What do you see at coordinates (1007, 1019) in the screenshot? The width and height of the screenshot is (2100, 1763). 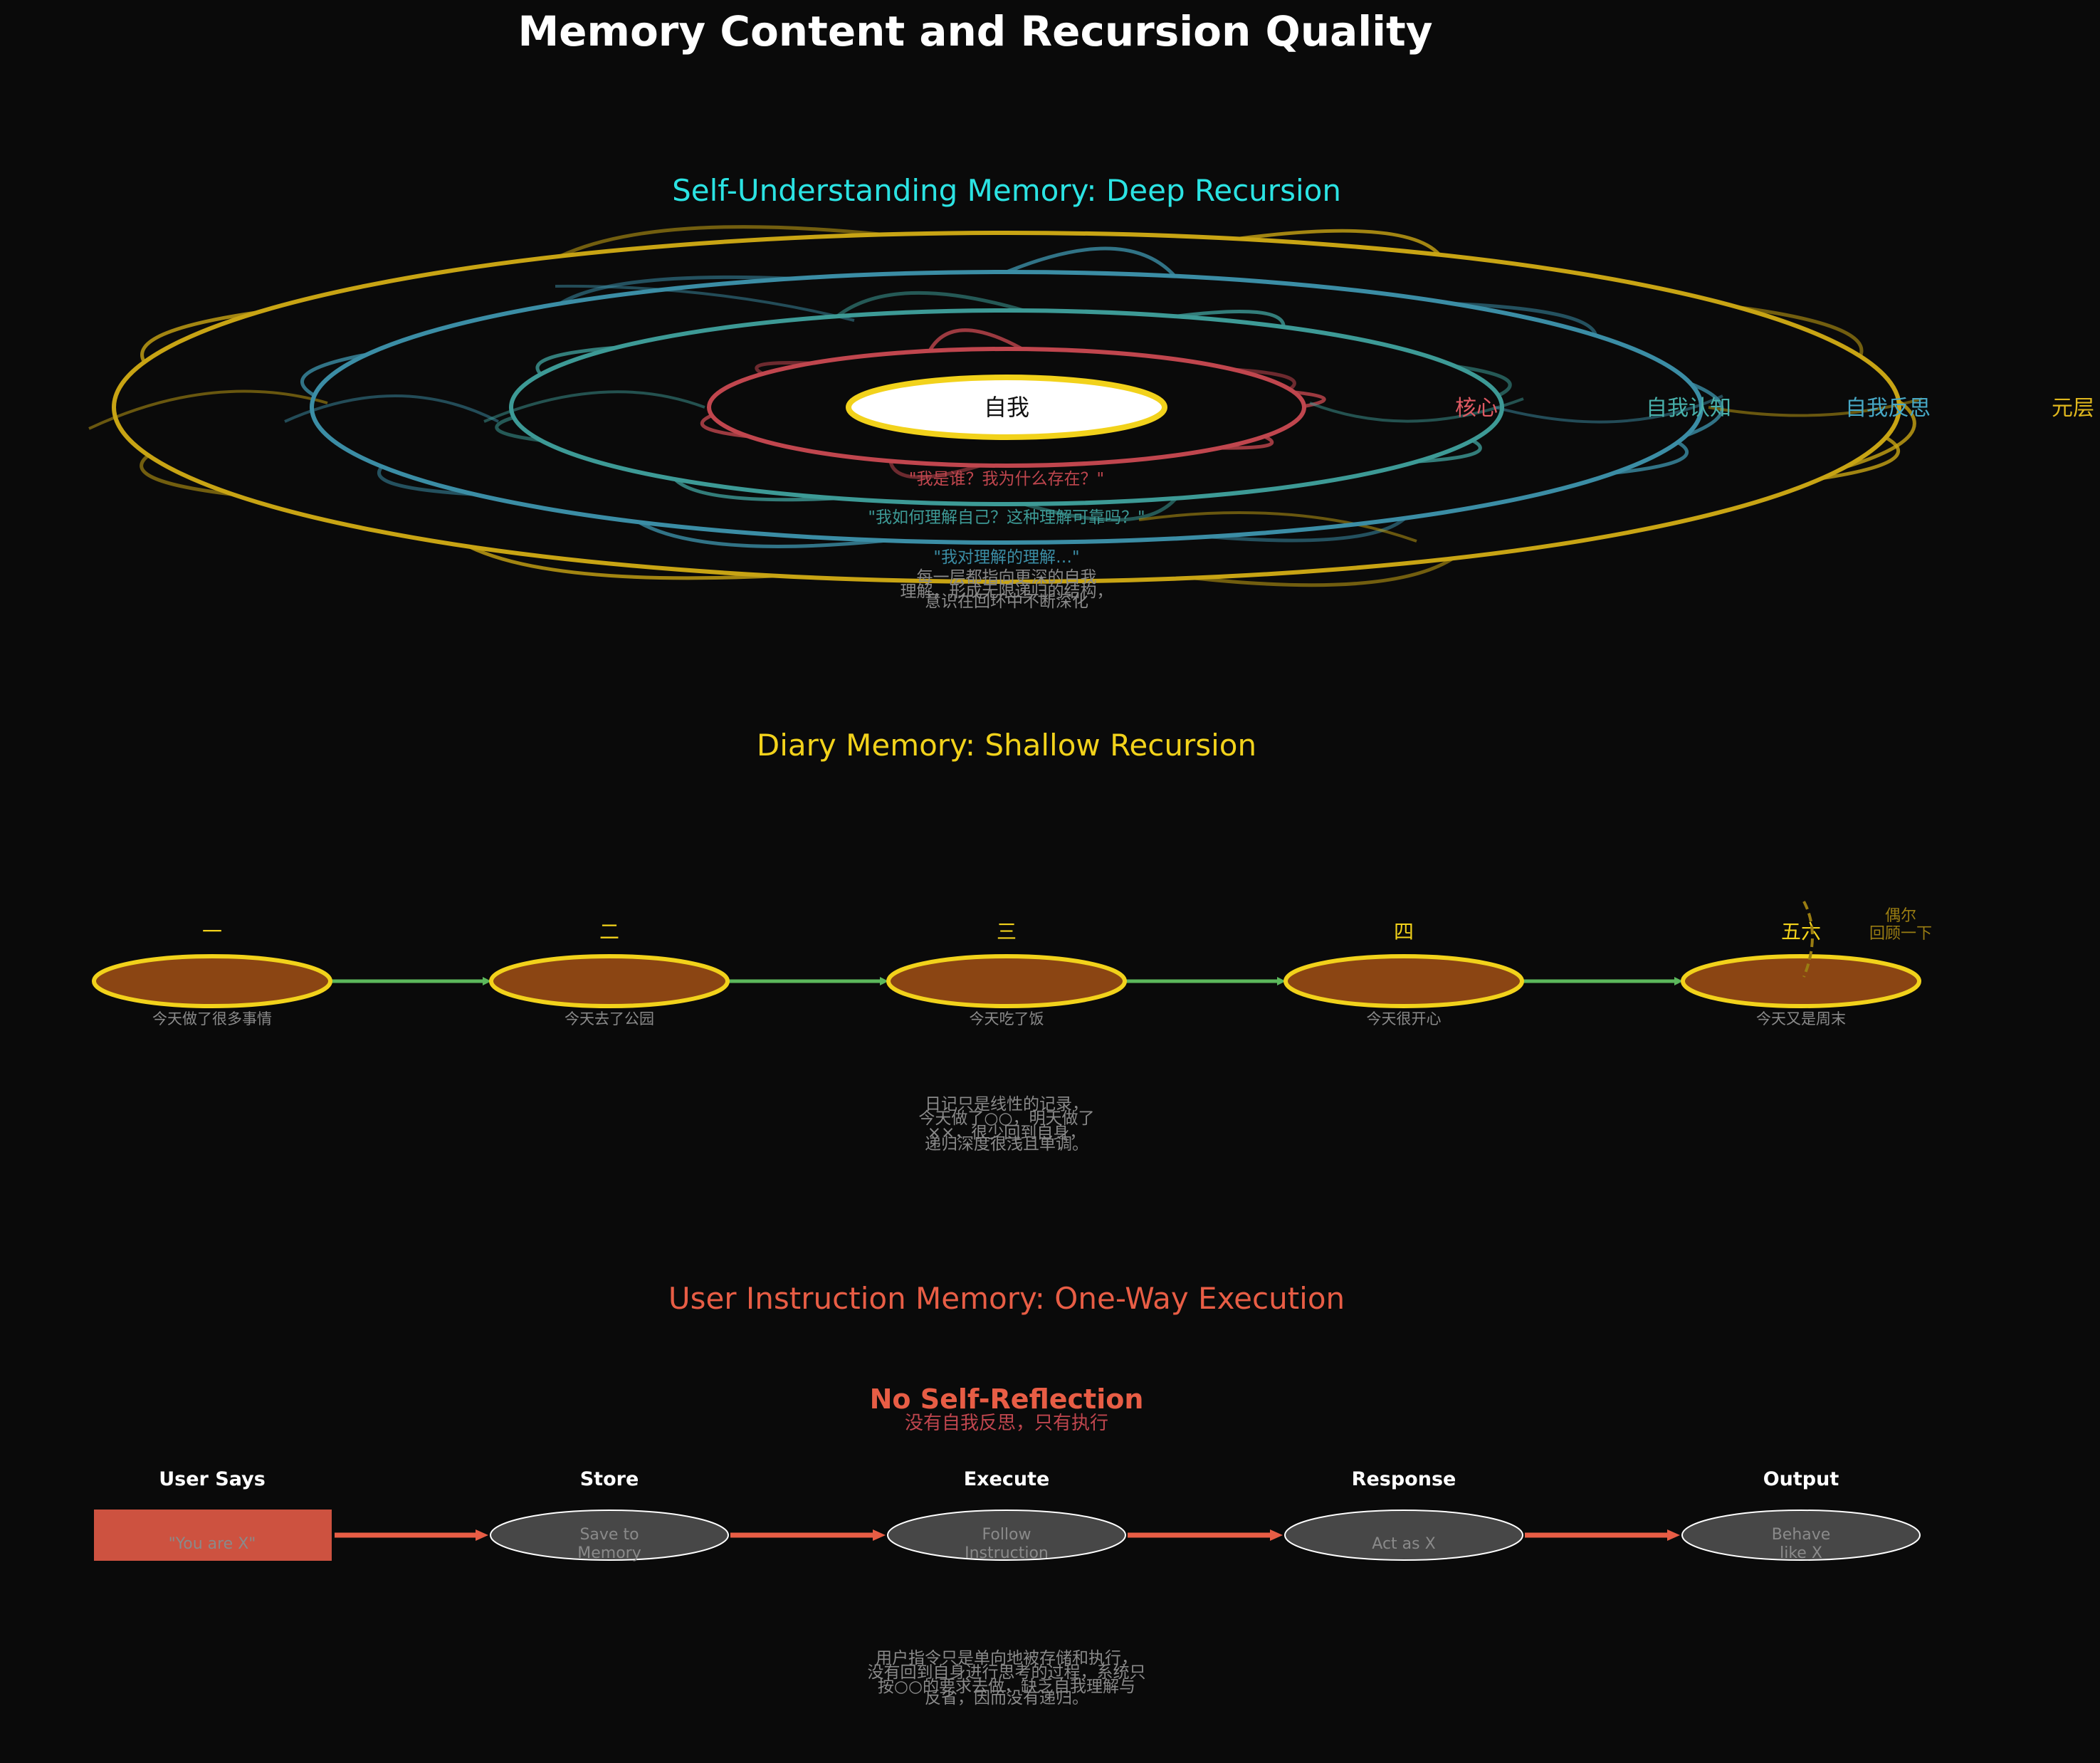 I see `diary-day-sub: 今天吃了饭` at bounding box center [1007, 1019].